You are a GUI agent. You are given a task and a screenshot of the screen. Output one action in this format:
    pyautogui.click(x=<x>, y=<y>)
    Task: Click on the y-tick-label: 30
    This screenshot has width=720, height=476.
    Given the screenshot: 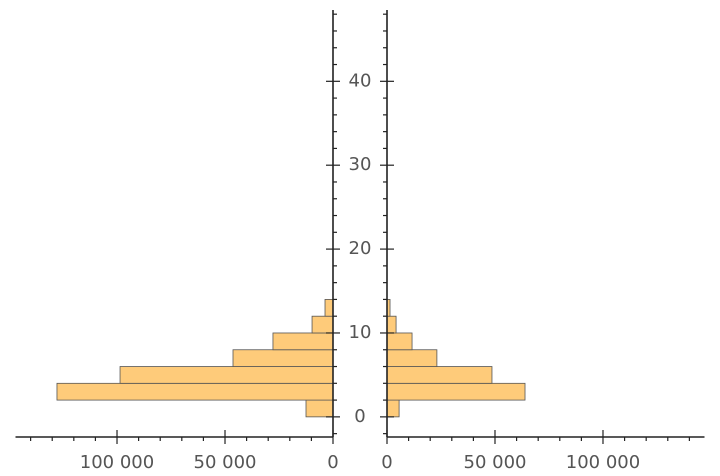 What is the action you would take?
    pyautogui.click(x=360, y=164)
    